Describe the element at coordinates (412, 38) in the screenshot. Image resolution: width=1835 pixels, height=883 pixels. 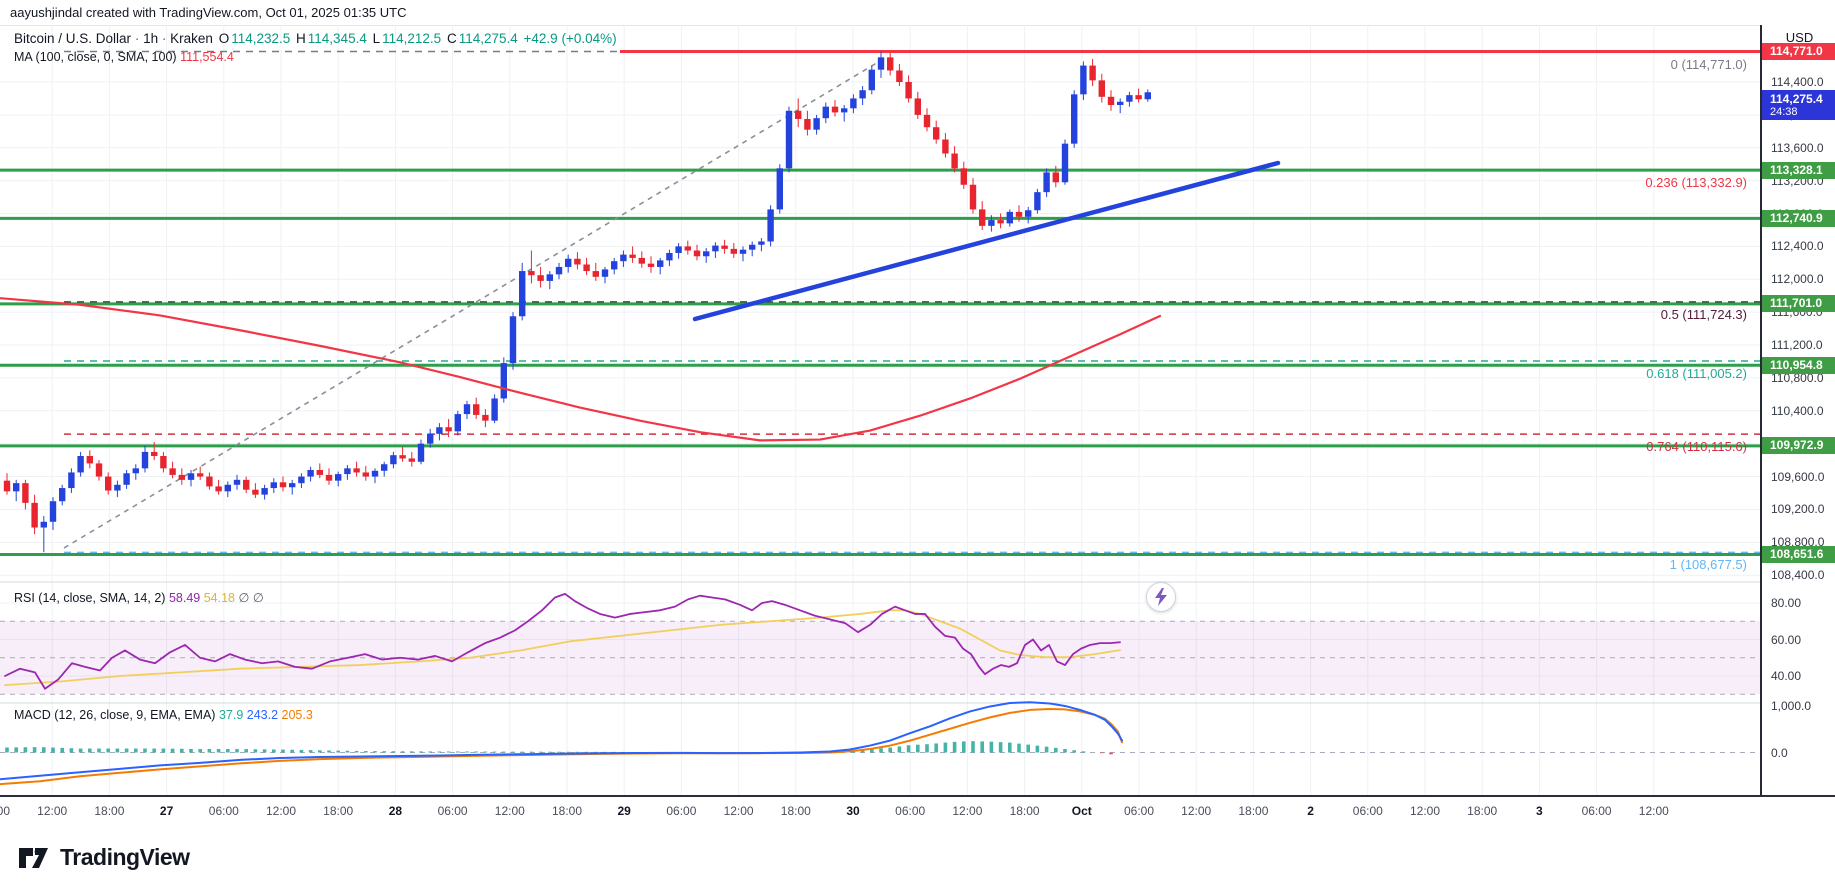
I see `low-value: 114,212.5` at that location.